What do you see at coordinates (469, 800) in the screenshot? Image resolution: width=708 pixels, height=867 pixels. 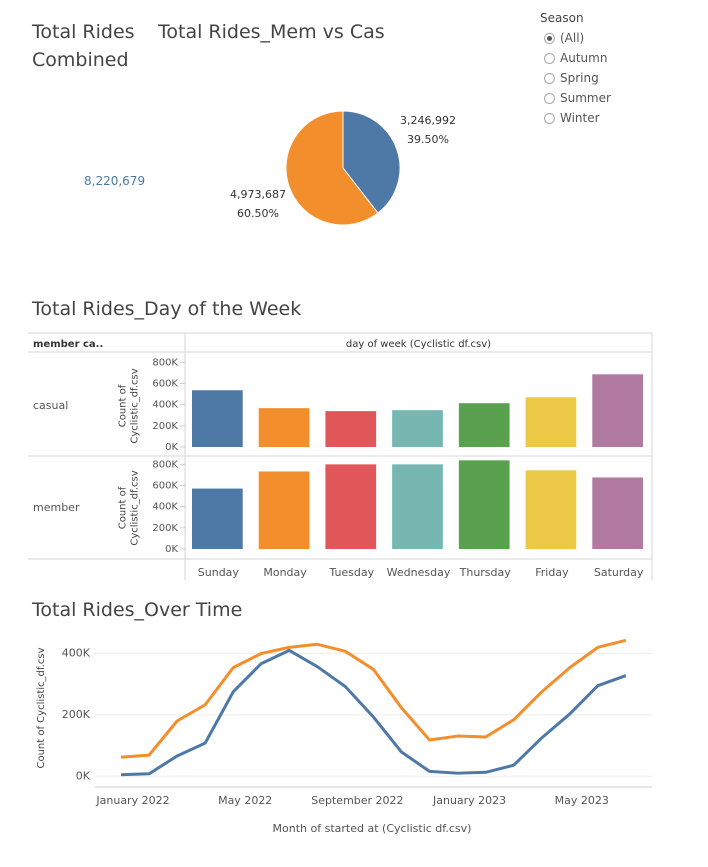 I see `x-tick-label: January 2023` at bounding box center [469, 800].